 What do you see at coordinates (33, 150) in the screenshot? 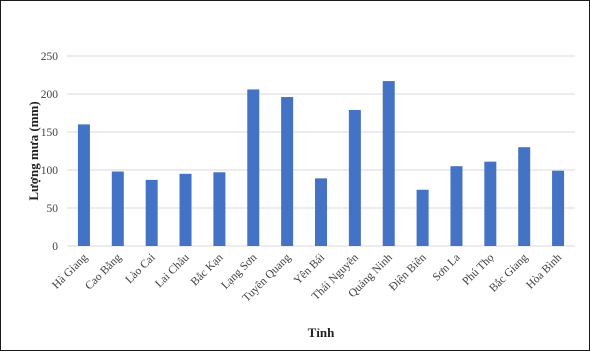
I see `y-axis-title: Lượng mưa (mm)` at bounding box center [33, 150].